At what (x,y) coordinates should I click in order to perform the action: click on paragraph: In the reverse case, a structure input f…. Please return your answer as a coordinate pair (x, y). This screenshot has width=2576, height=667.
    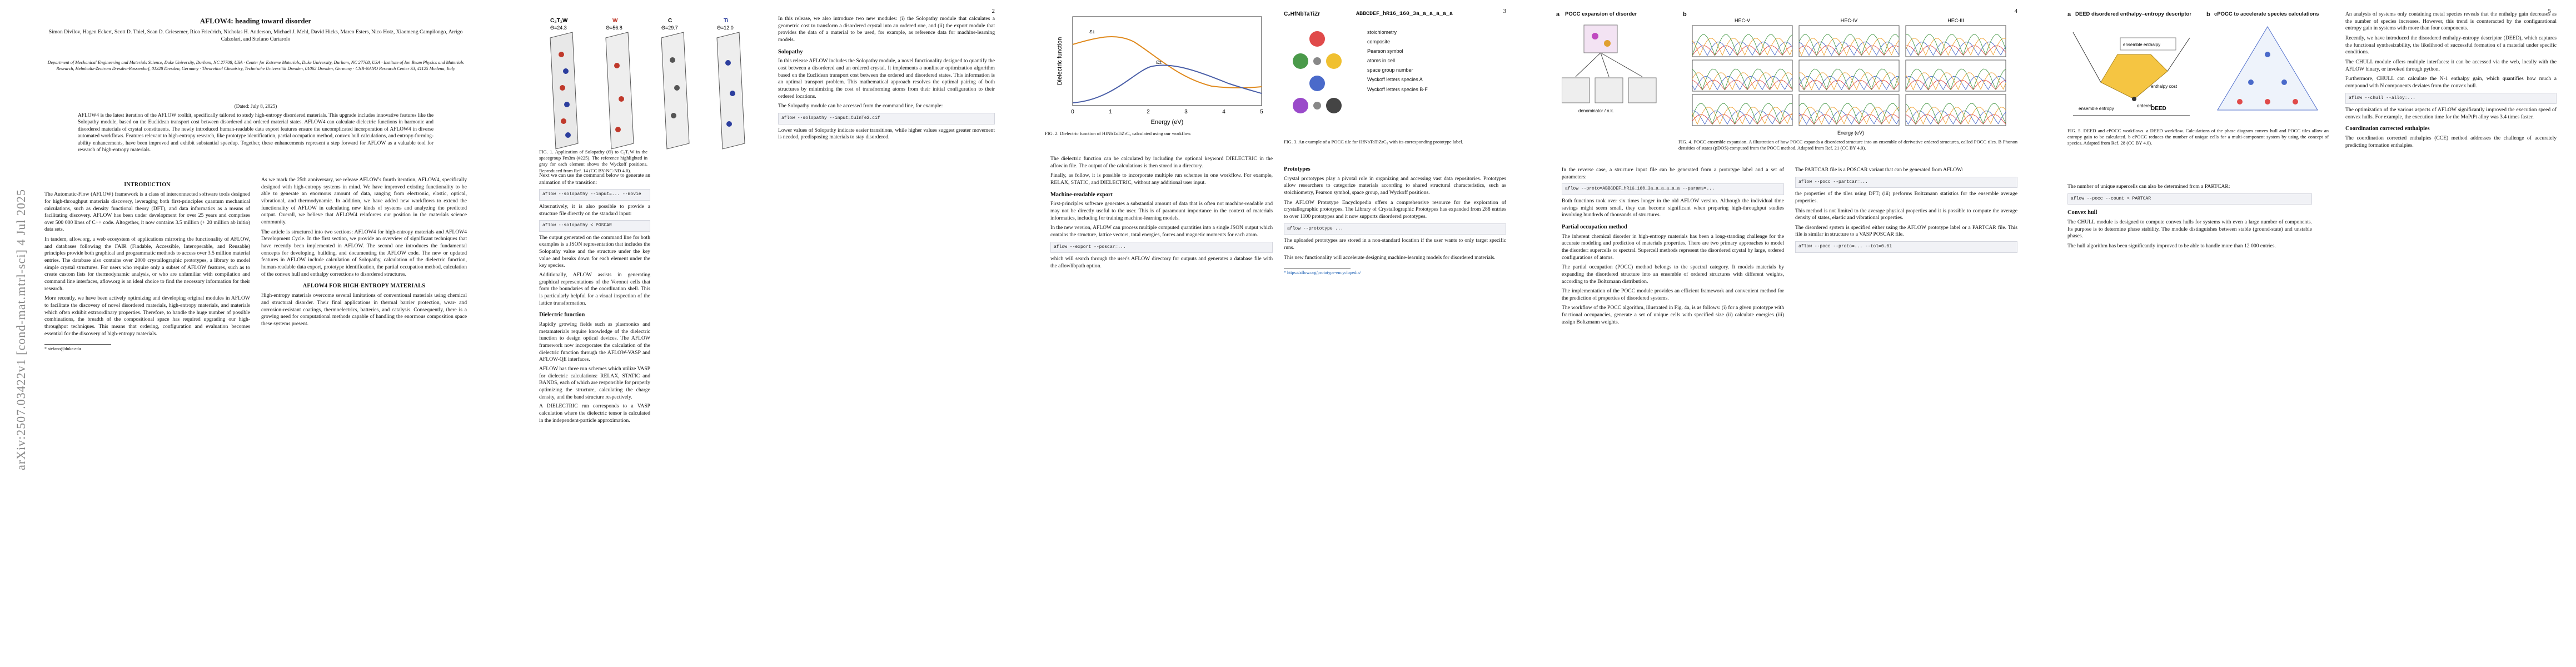
    Looking at the image, I should click on (1673, 173).